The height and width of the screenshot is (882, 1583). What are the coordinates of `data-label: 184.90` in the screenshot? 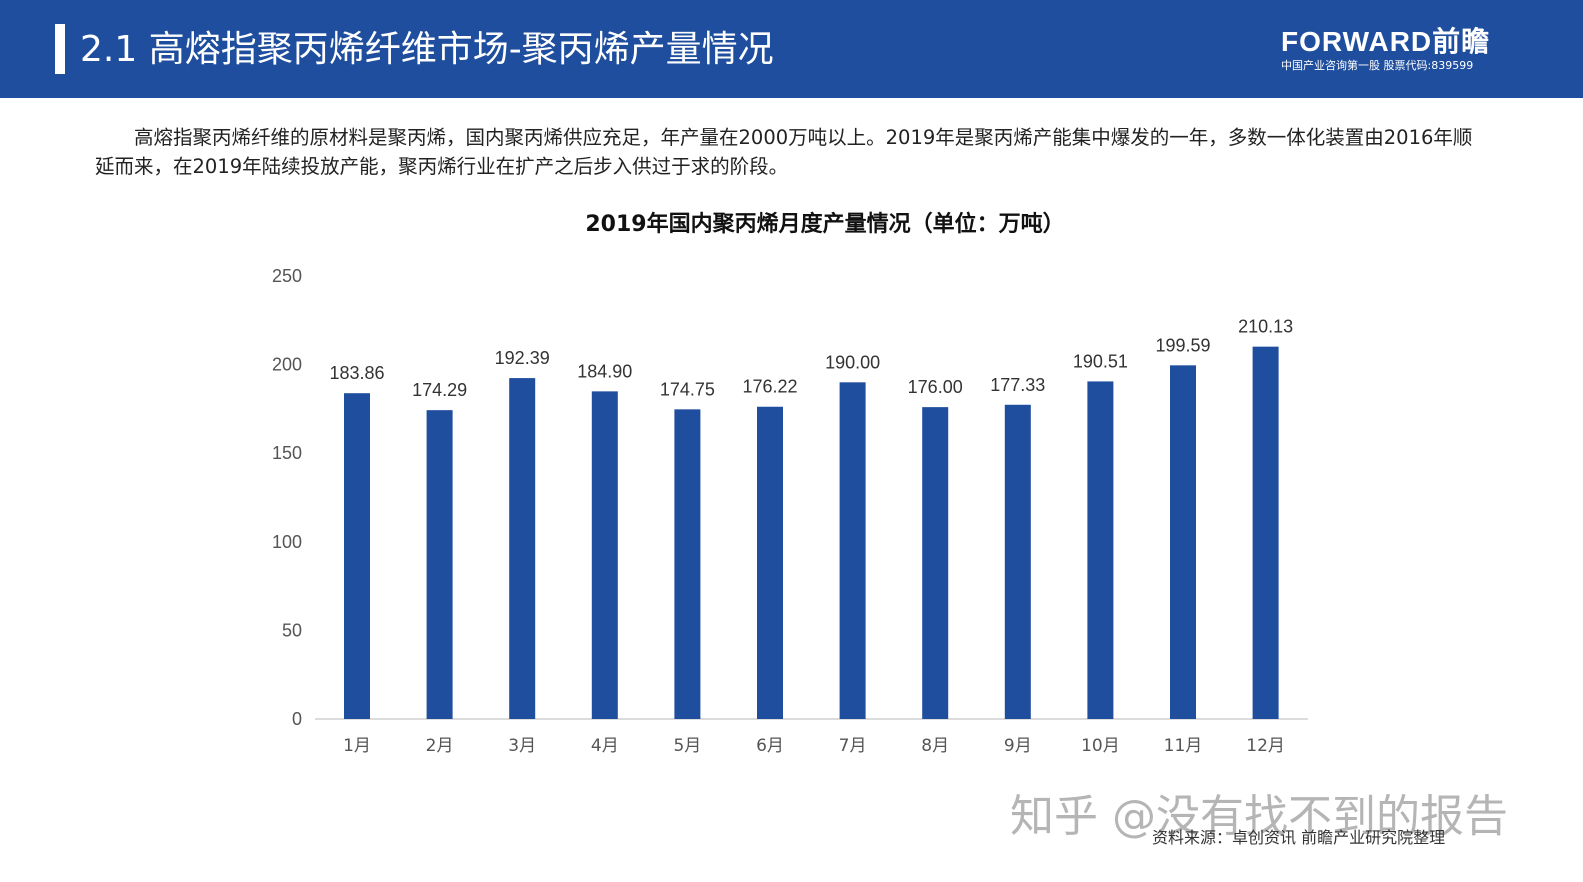 It's located at (604, 371).